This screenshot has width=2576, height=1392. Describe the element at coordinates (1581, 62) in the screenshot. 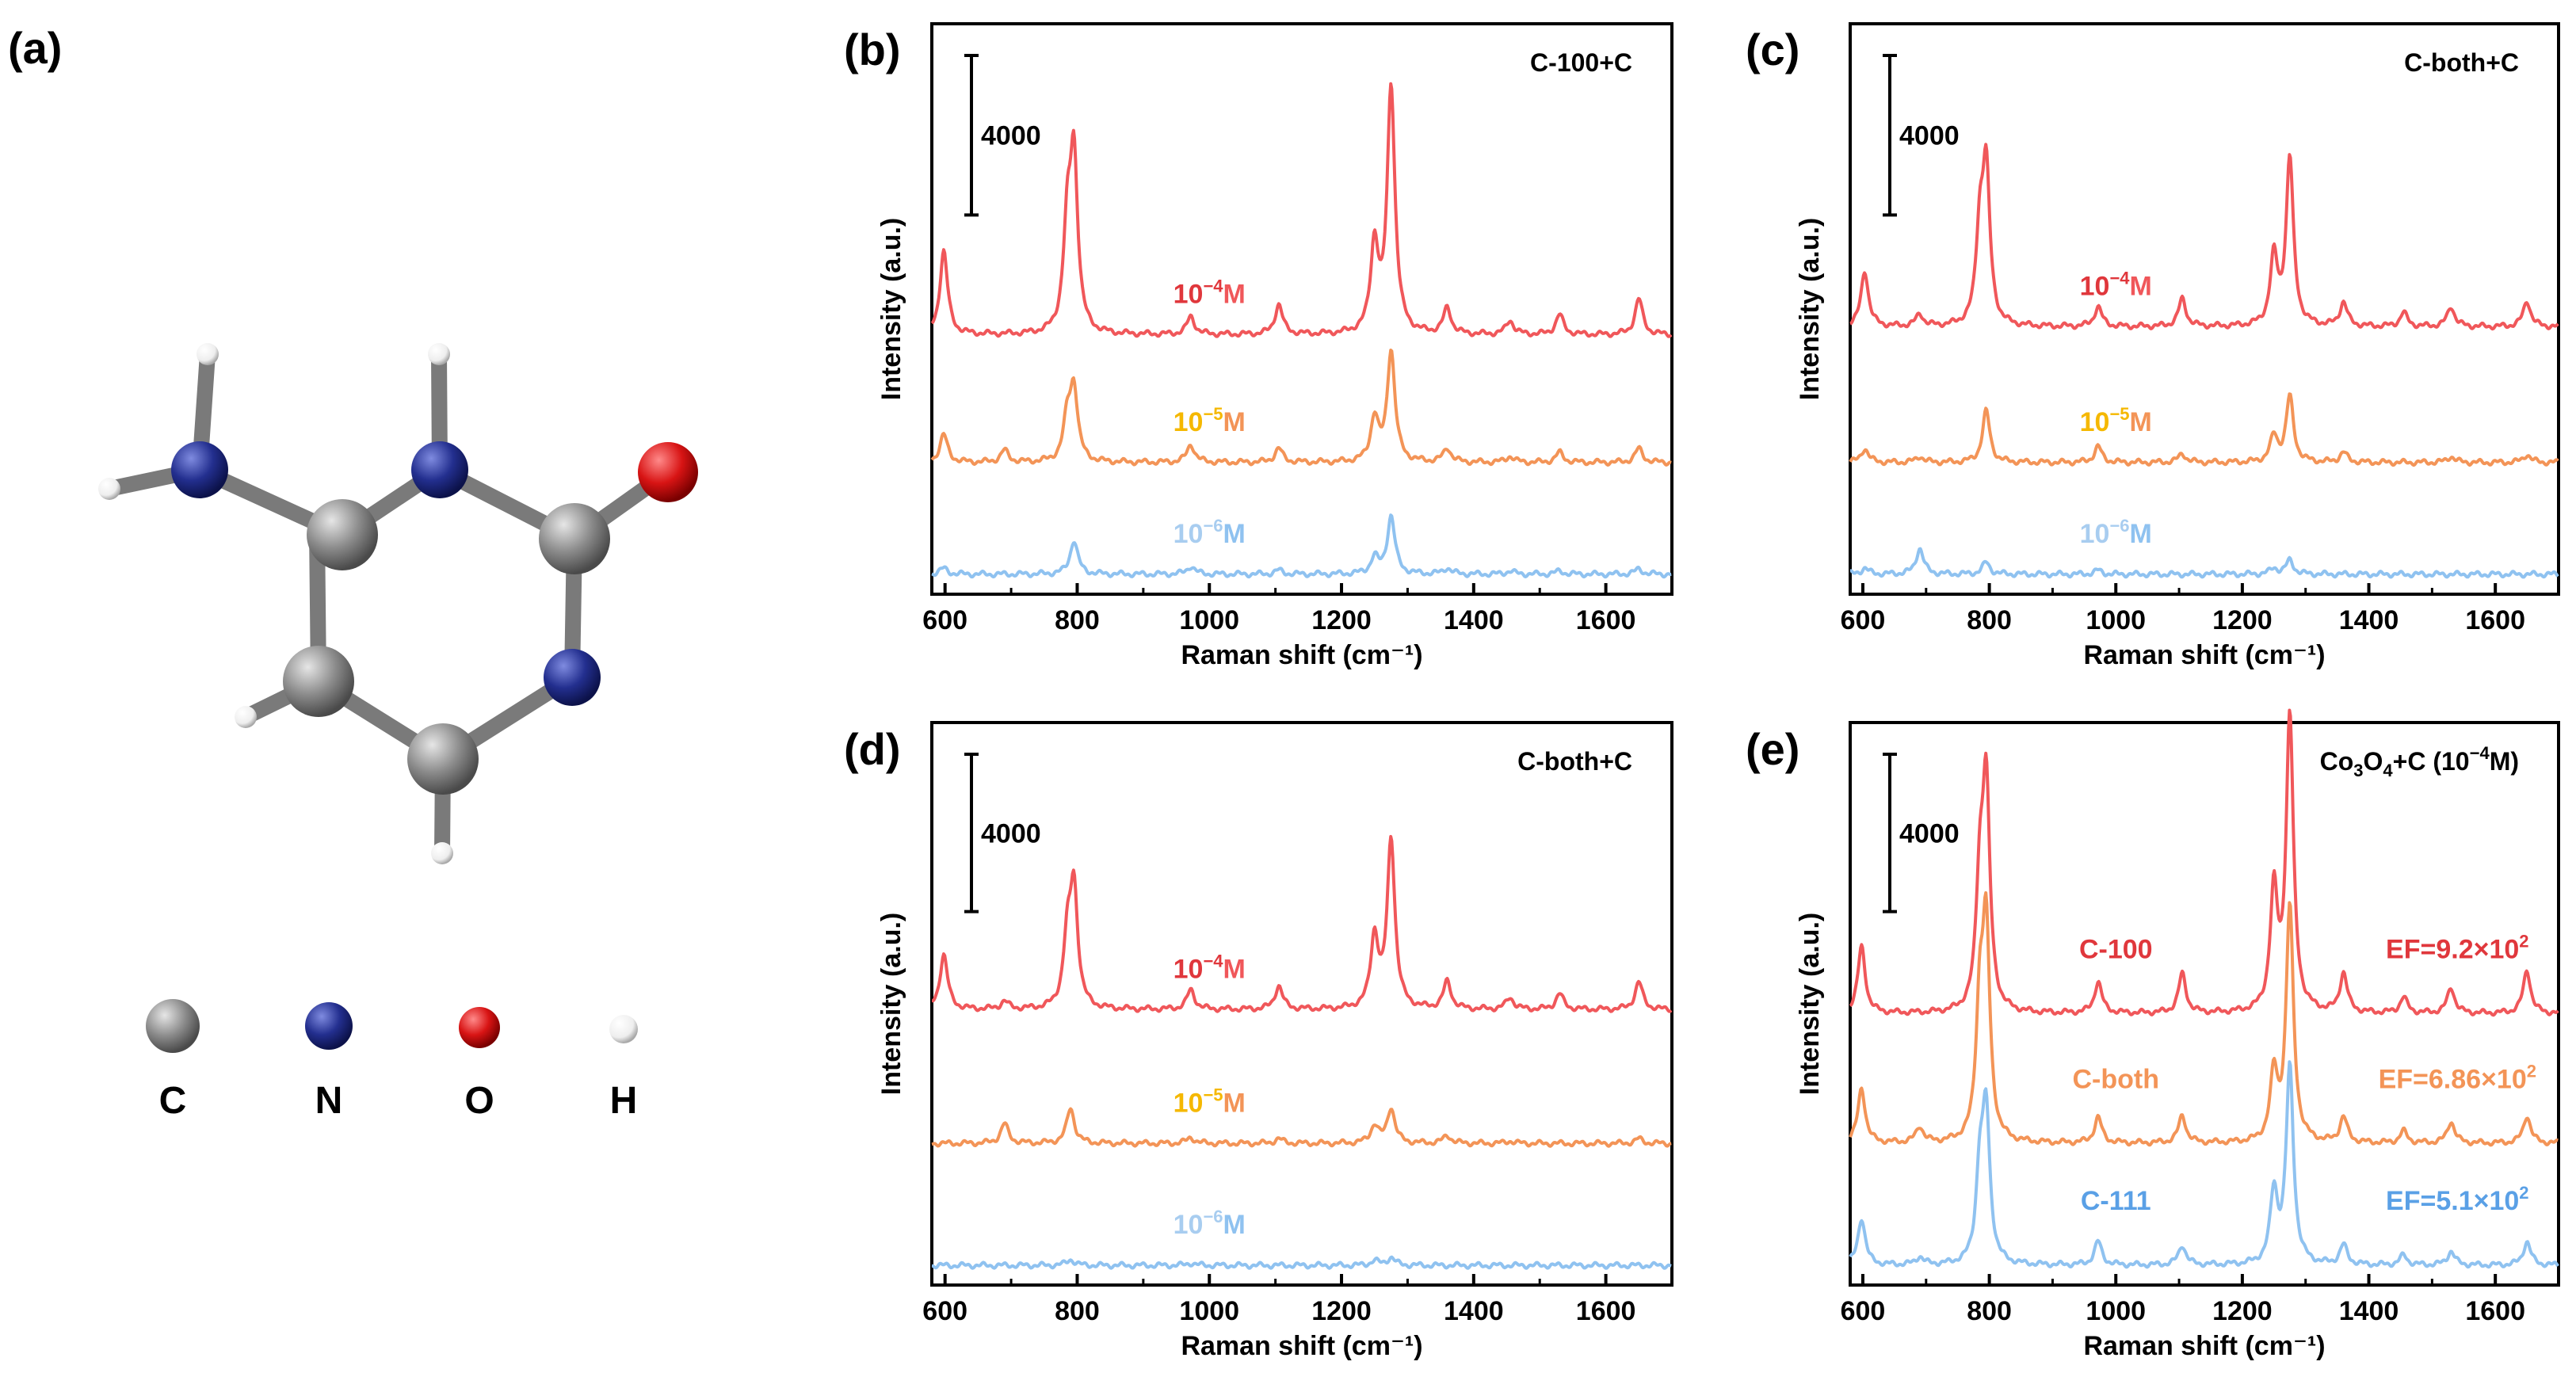

I see `chart-title: C-100+C` at that location.